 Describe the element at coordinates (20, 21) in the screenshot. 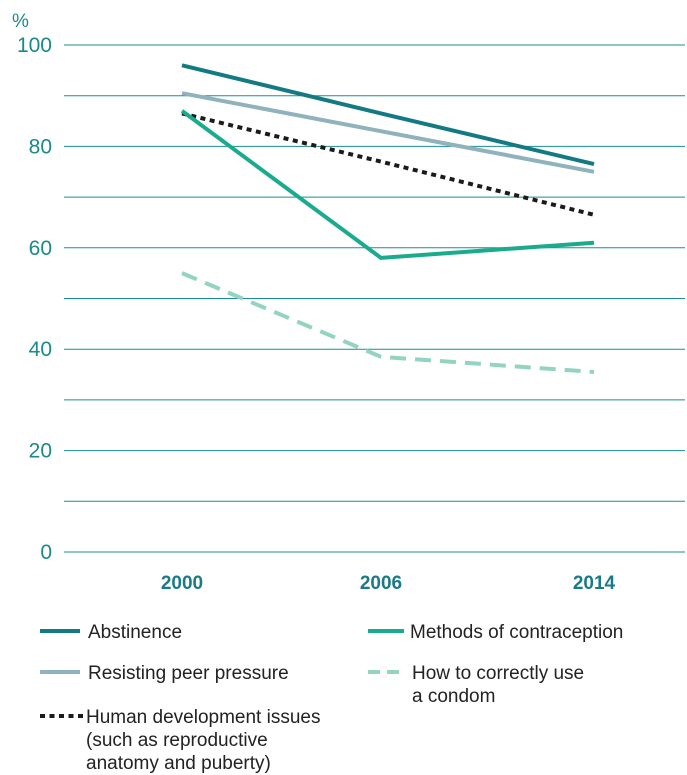

I see `y-axis-unit-label: %` at that location.